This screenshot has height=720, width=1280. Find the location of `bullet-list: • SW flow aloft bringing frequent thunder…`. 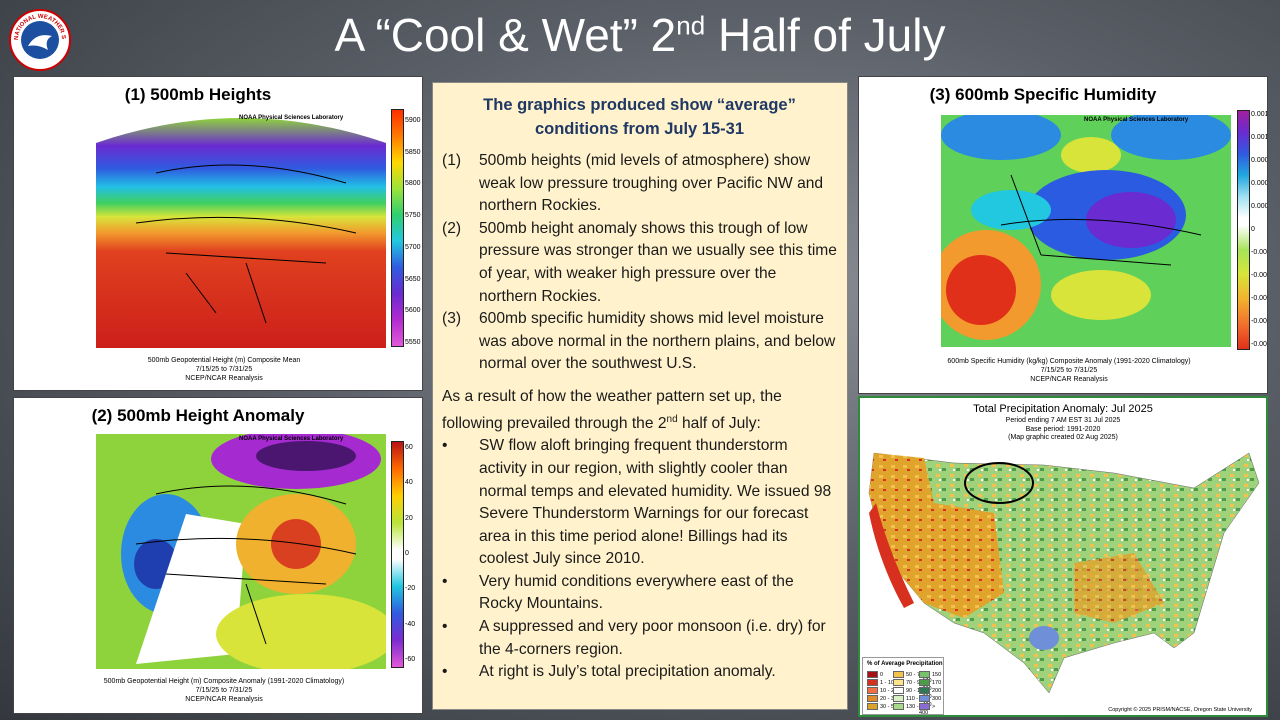

bullet-list: • SW flow aloft bringing frequent thunder… is located at coordinates (639, 559).